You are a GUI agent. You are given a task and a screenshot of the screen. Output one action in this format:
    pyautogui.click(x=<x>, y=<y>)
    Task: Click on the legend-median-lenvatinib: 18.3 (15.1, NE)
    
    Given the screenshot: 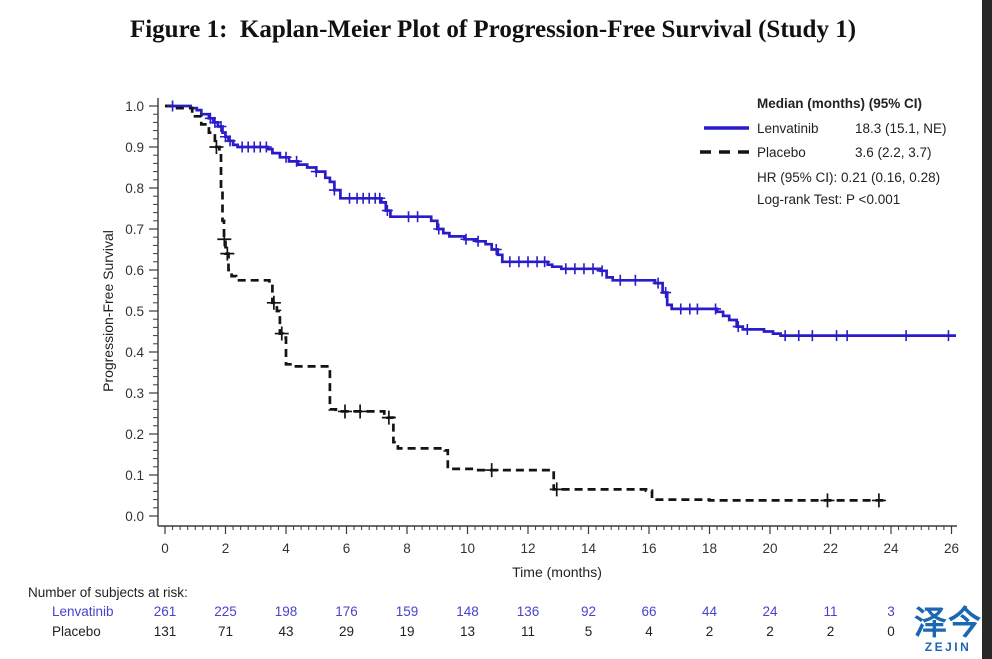 What is the action you would take?
    pyautogui.click(x=901, y=128)
    